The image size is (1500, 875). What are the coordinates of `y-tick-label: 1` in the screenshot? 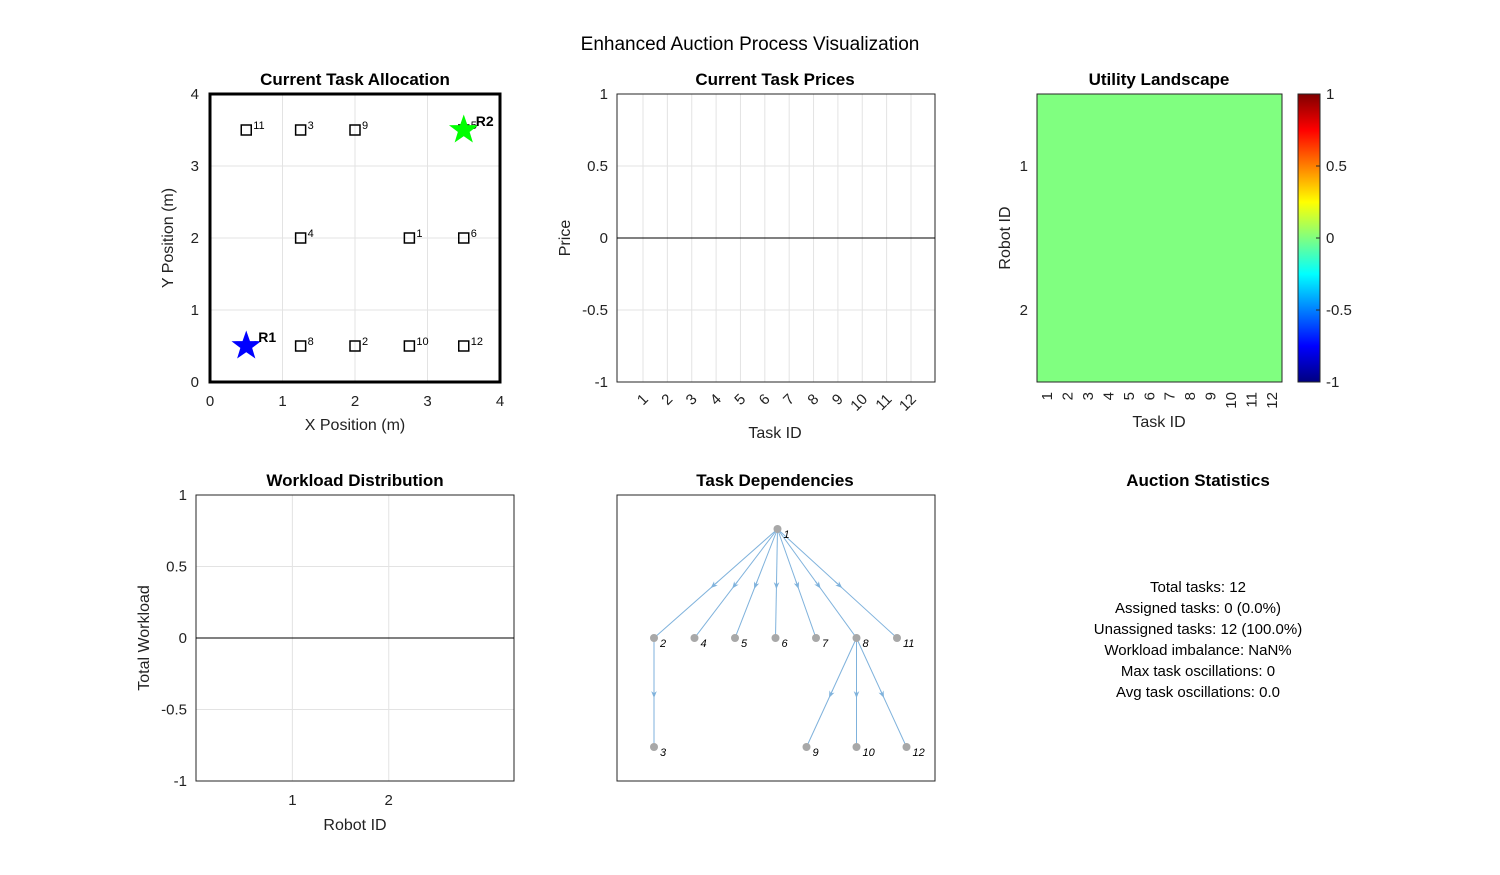 It's located at (604, 94).